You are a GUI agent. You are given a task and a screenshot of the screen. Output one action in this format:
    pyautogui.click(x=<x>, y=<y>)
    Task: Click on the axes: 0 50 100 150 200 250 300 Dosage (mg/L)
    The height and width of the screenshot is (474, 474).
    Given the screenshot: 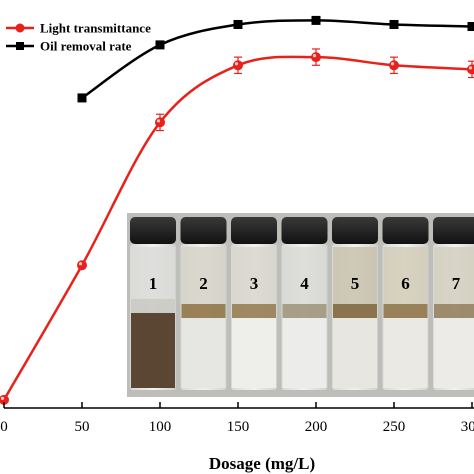 What is the action you would take?
    pyautogui.click(x=237, y=437)
    